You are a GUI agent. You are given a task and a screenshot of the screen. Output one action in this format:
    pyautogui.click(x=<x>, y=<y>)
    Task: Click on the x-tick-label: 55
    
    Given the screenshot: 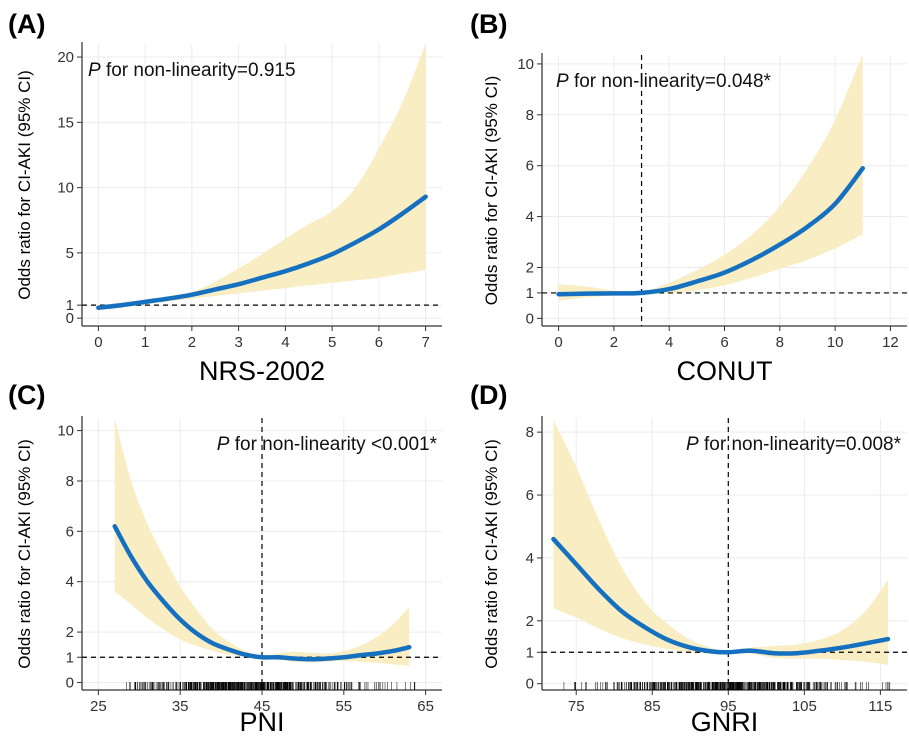 What is the action you would take?
    pyautogui.click(x=343, y=706)
    